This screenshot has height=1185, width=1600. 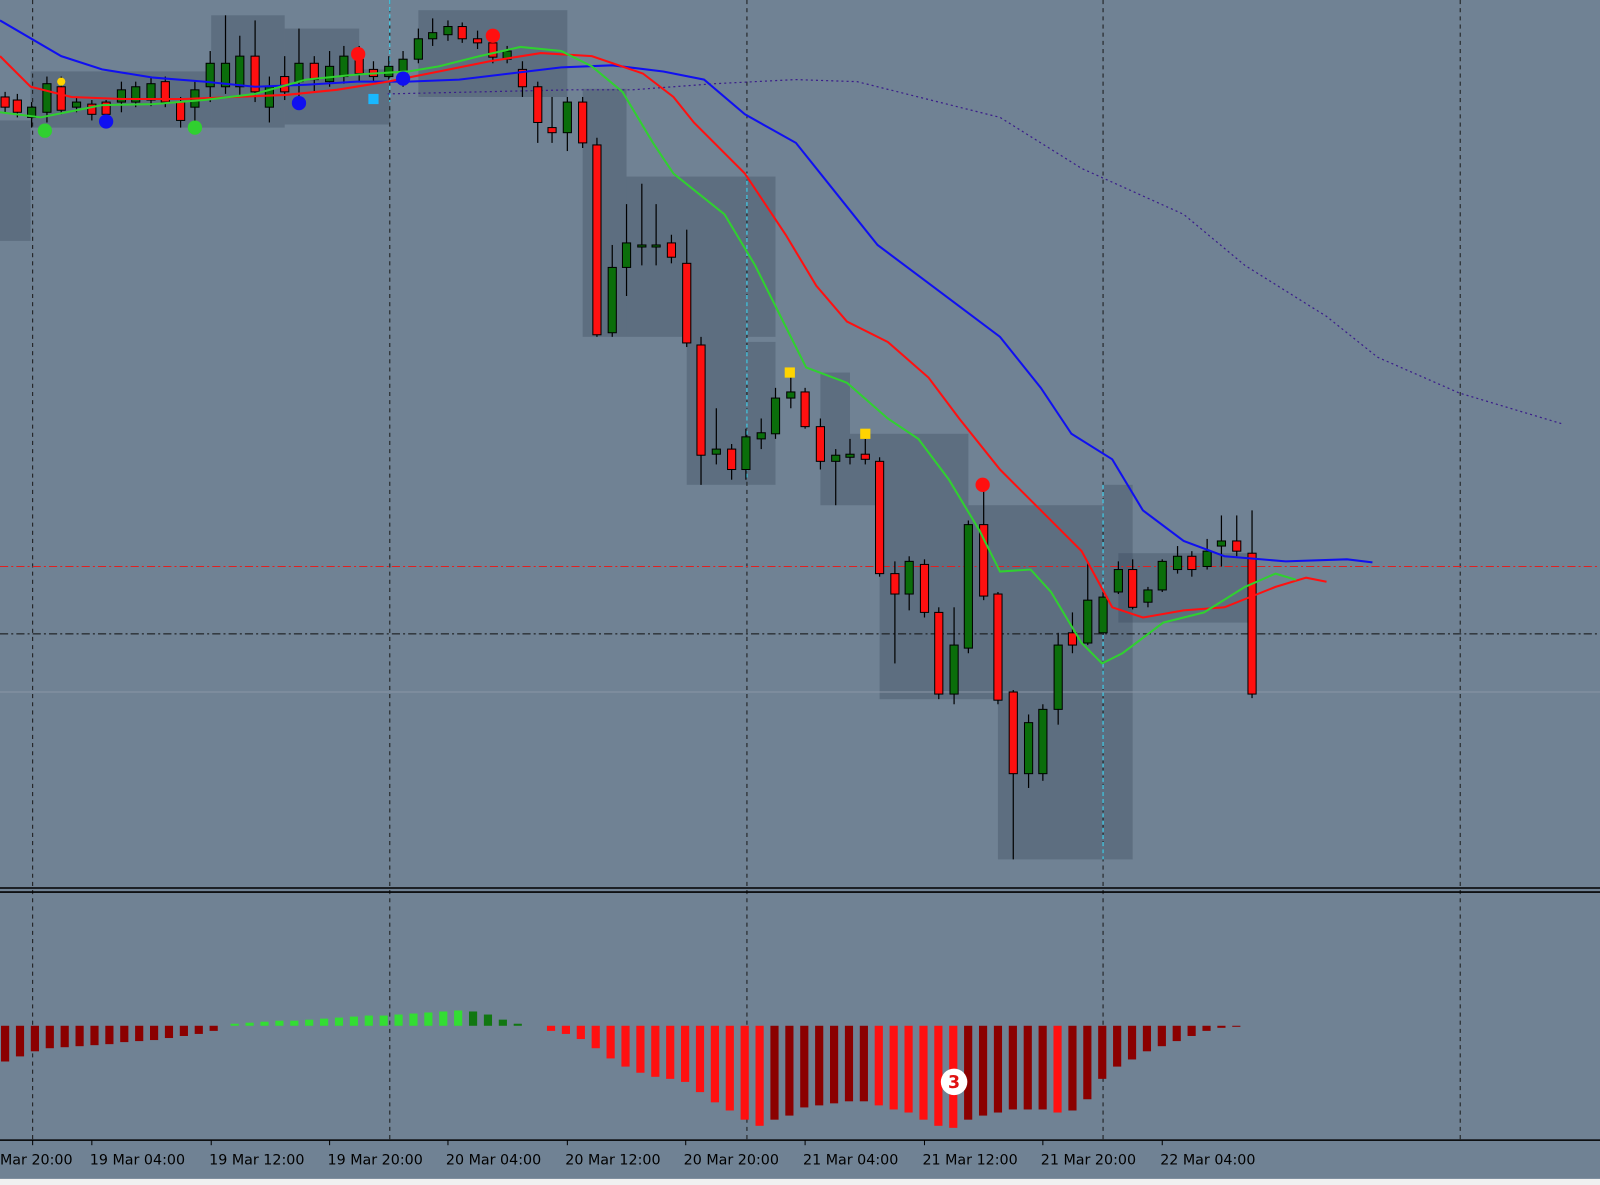 What do you see at coordinates (375, 1161) in the screenshot?
I see `x-tick-label: 19 Mar 20:00` at bounding box center [375, 1161].